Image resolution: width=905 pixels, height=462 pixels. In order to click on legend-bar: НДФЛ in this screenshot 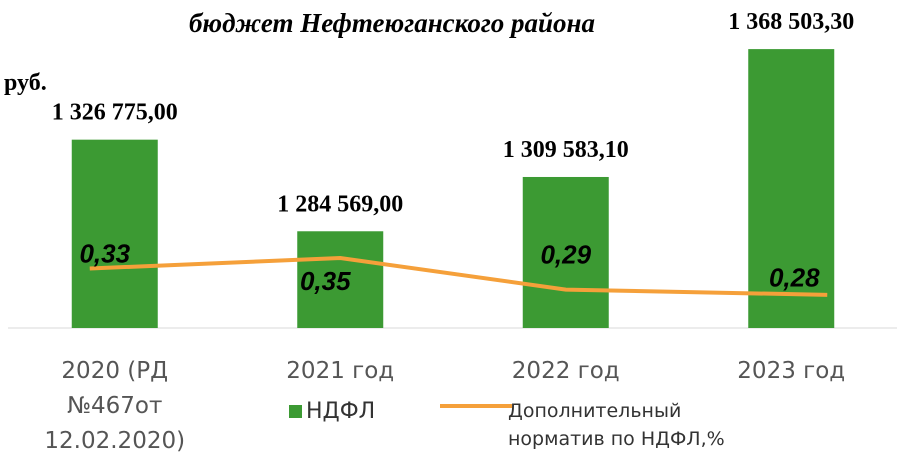, I will do `click(332, 411)`.